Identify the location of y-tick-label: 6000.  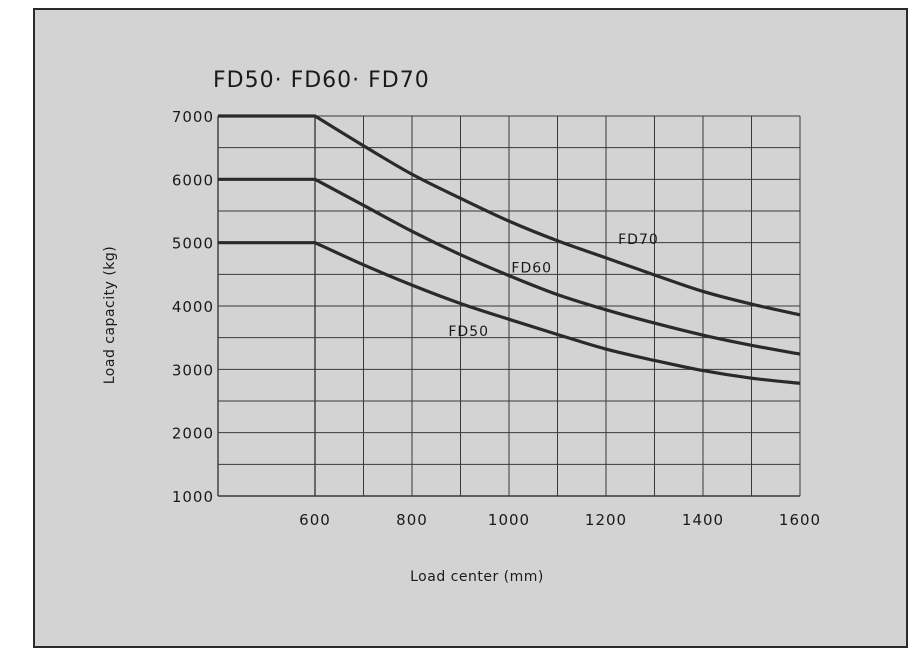
(193, 180).